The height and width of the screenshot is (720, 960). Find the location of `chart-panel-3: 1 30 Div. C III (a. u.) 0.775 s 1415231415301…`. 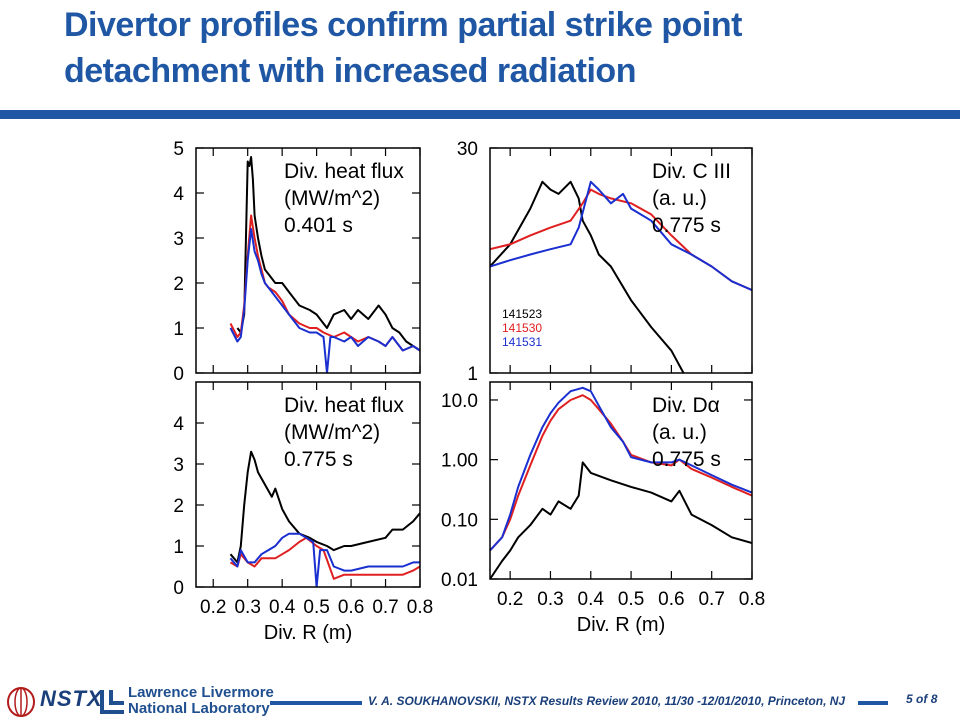

chart-panel-3: 1 30 Div. C III (a. u.) 0.775 s 1415231415301… is located at coordinates (605, 262).